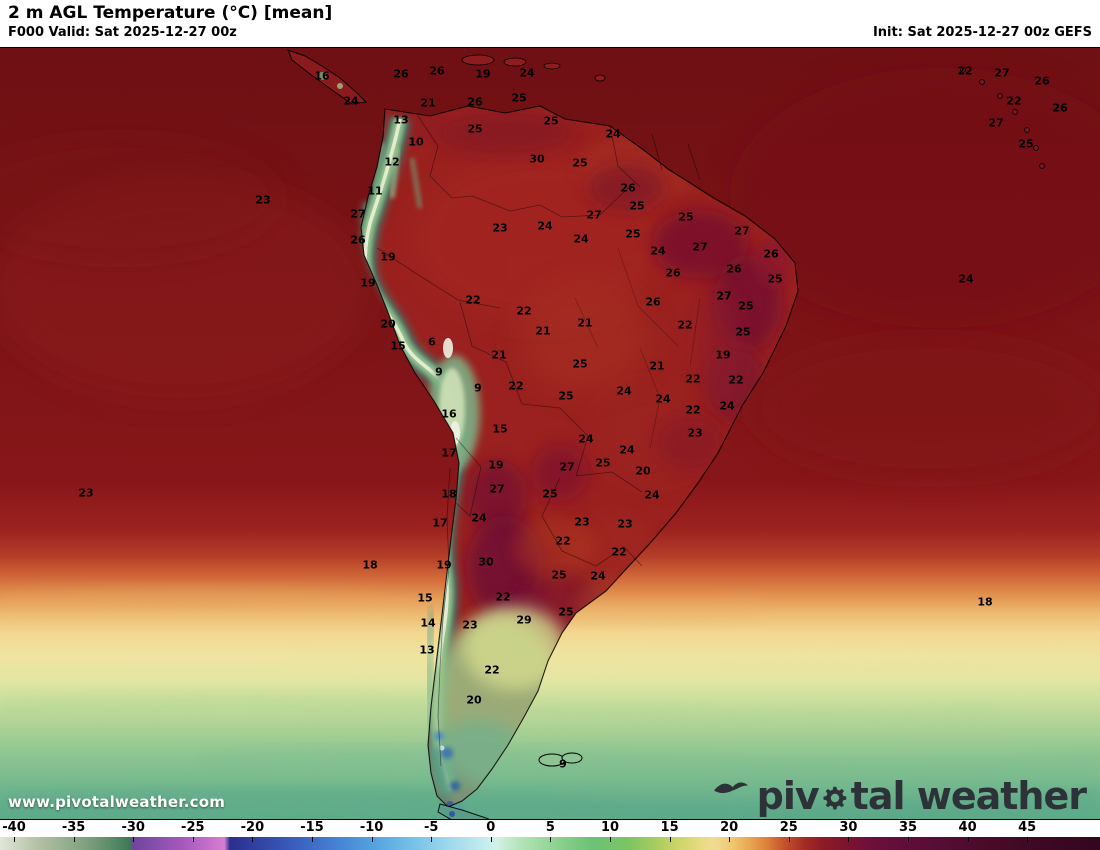 The width and height of the screenshot is (1100, 850). I want to click on color-scale-bar, so click(550, 843).